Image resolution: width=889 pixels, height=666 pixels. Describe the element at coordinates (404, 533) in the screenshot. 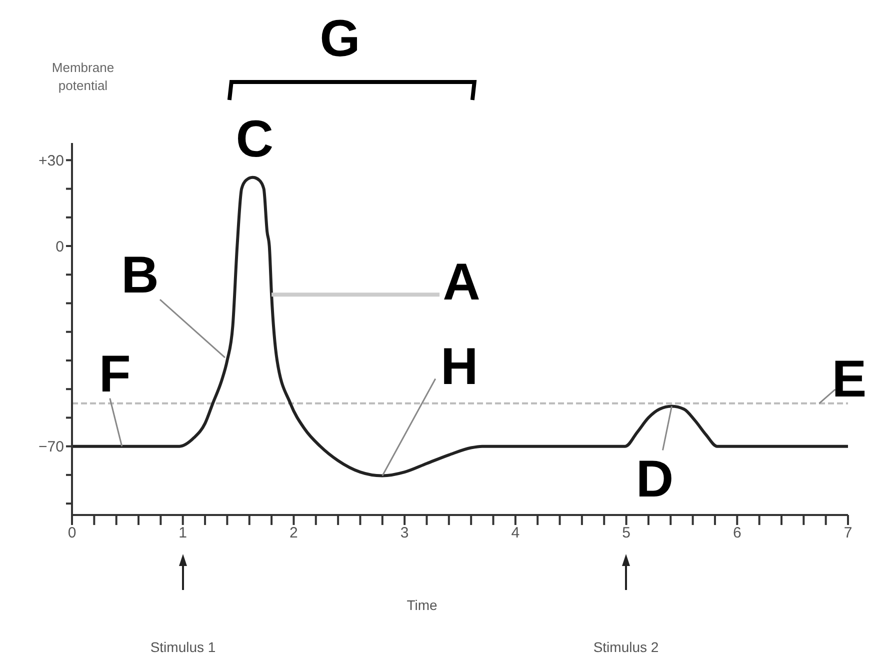

I see `x-tick-label: 3` at that location.